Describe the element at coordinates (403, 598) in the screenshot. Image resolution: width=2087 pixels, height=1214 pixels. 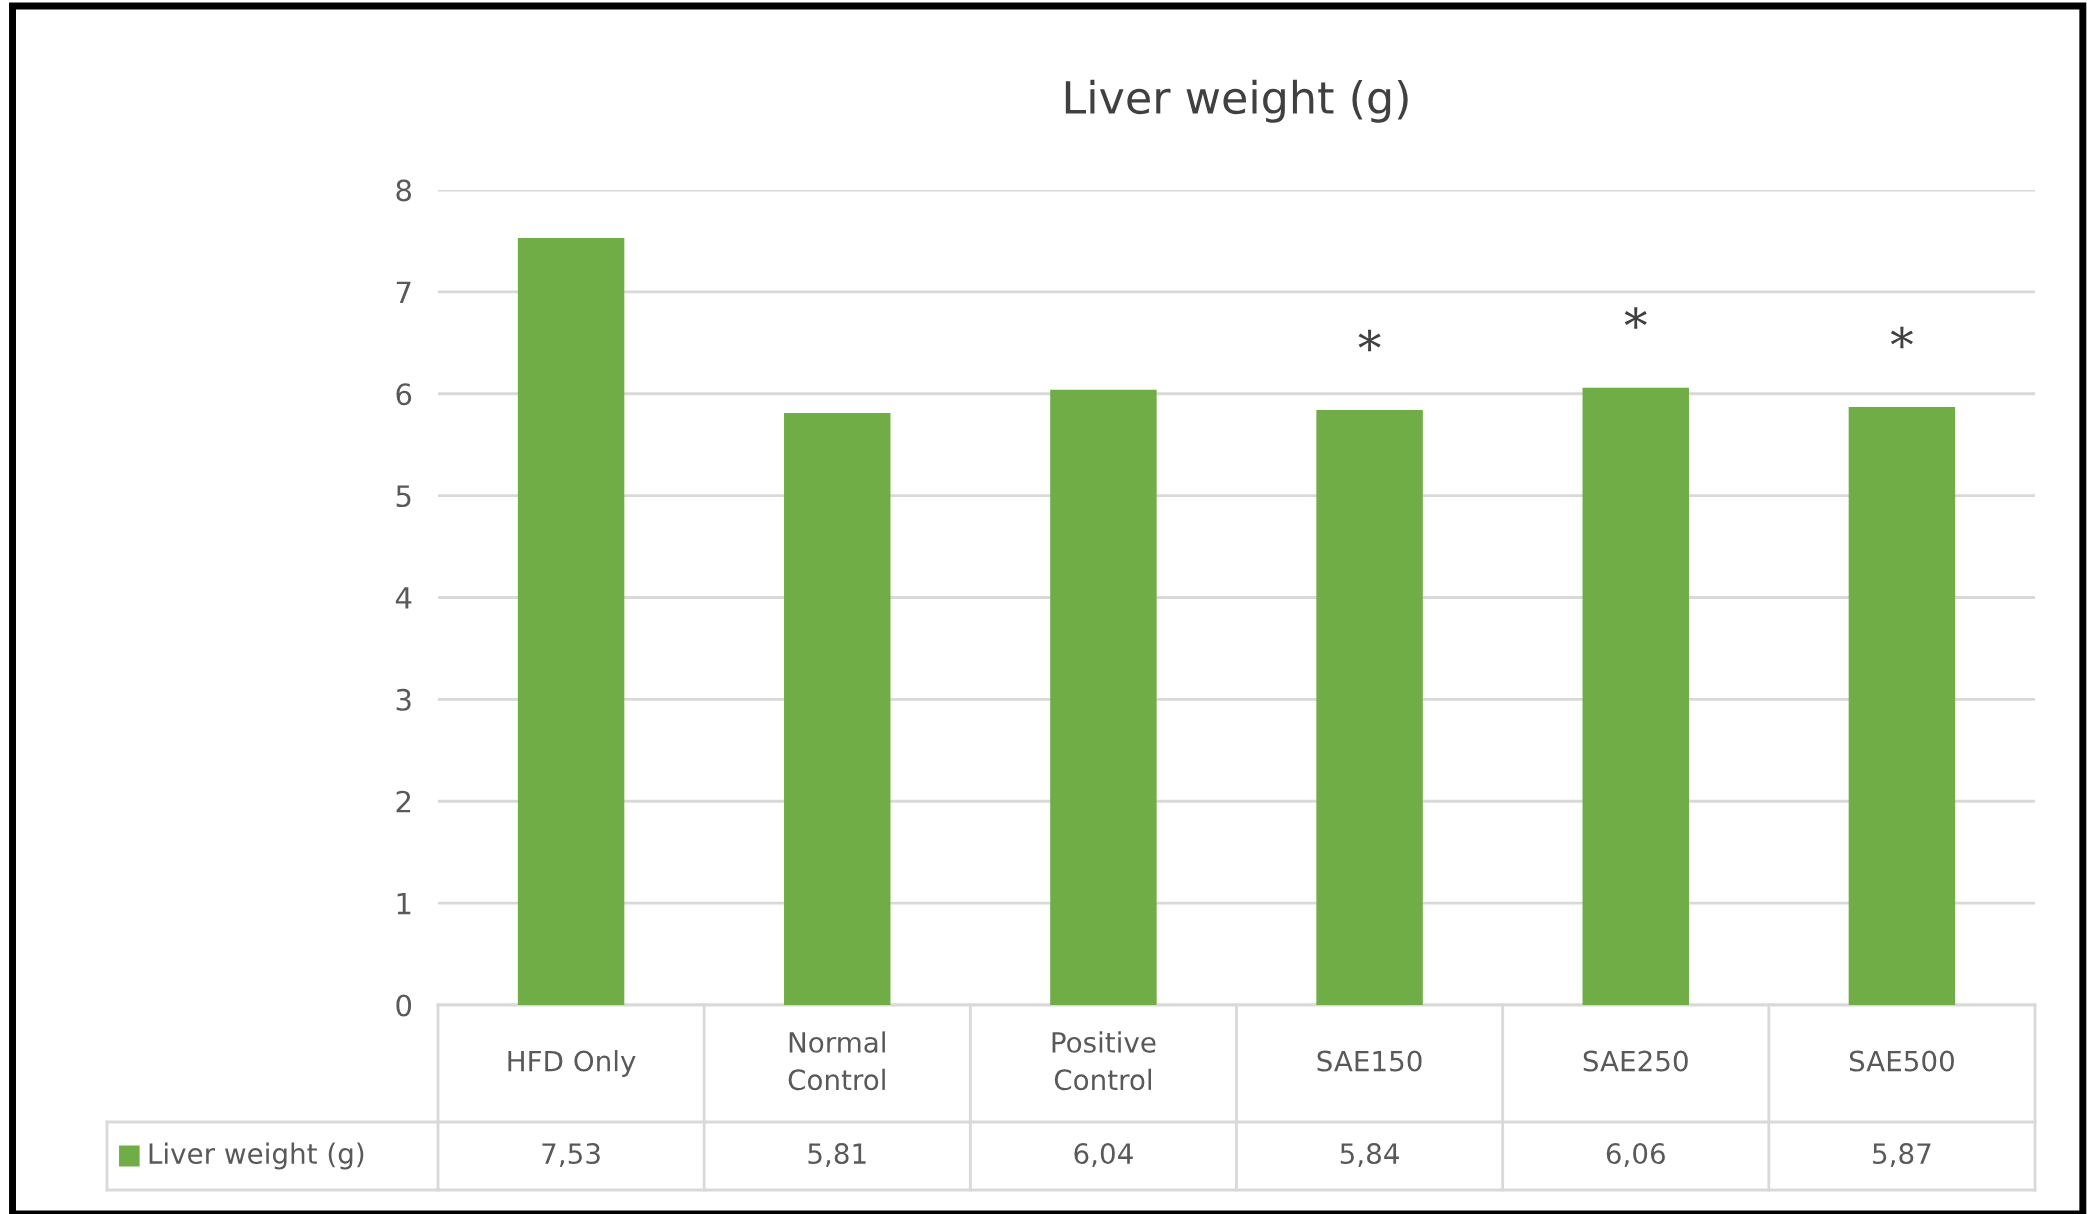
I see `y-tick-label: 4` at that location.